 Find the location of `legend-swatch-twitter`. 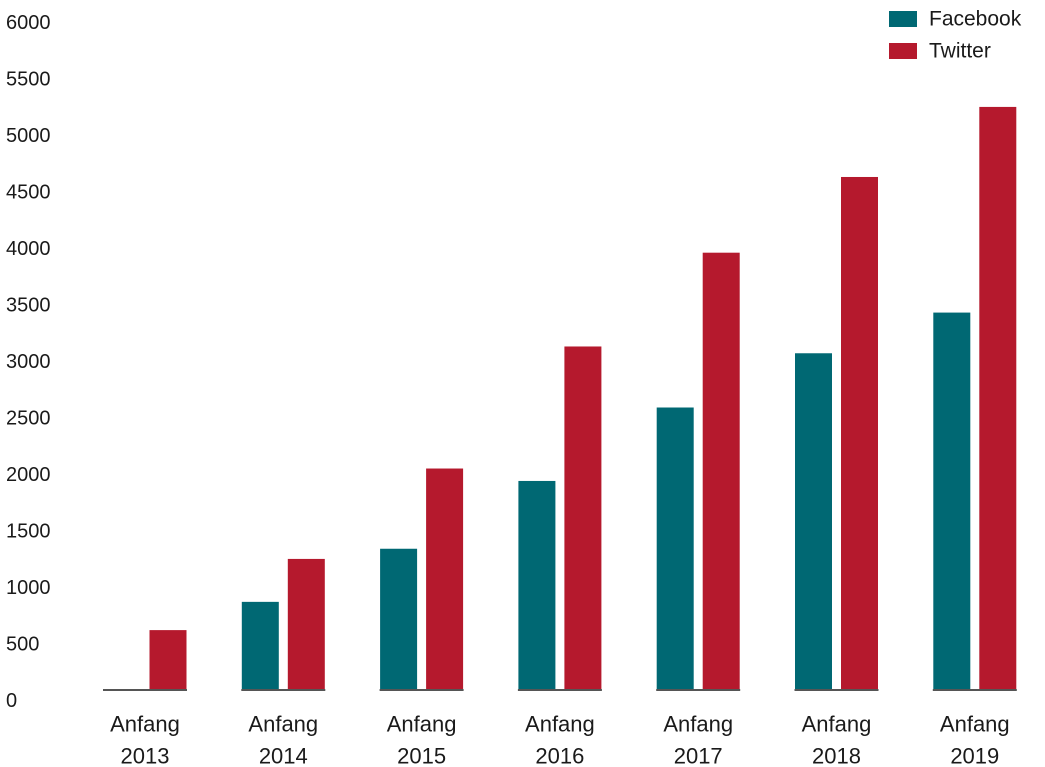

legend-swatch-twitter is located at coordinates (903, 51).